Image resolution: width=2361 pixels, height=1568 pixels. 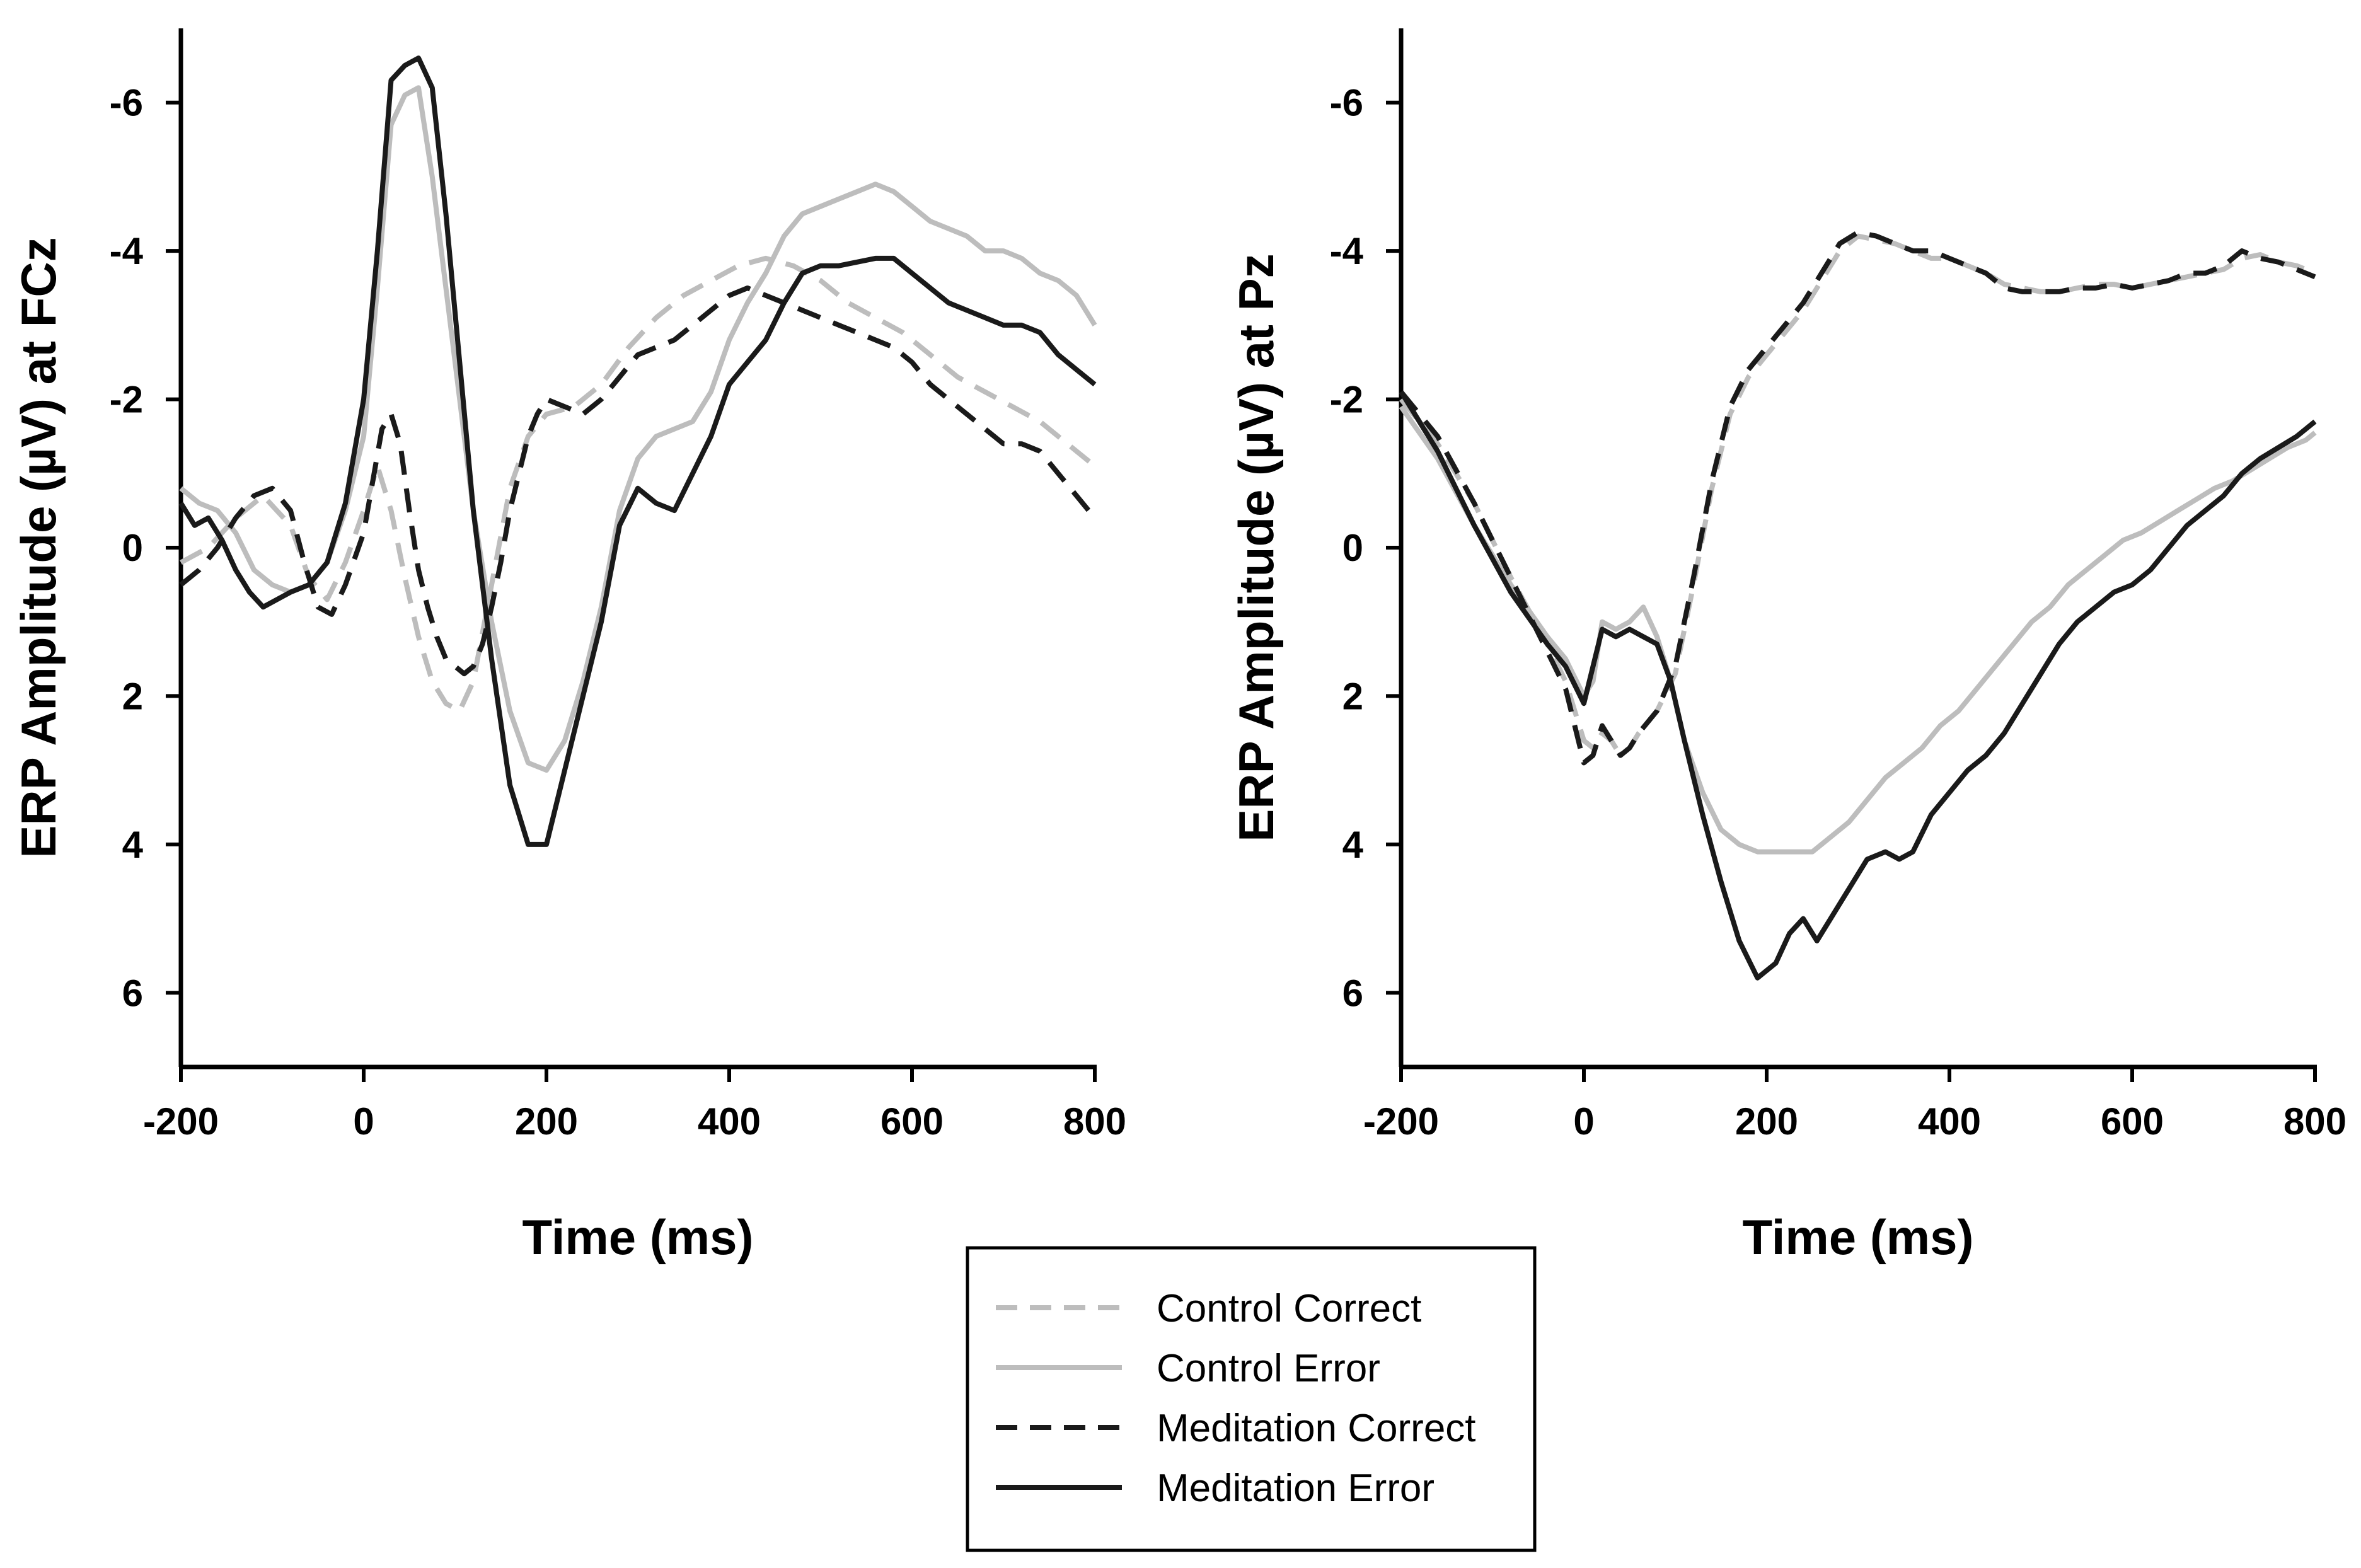 I want to click on legend-frame, so click(x=1252, y=1399).